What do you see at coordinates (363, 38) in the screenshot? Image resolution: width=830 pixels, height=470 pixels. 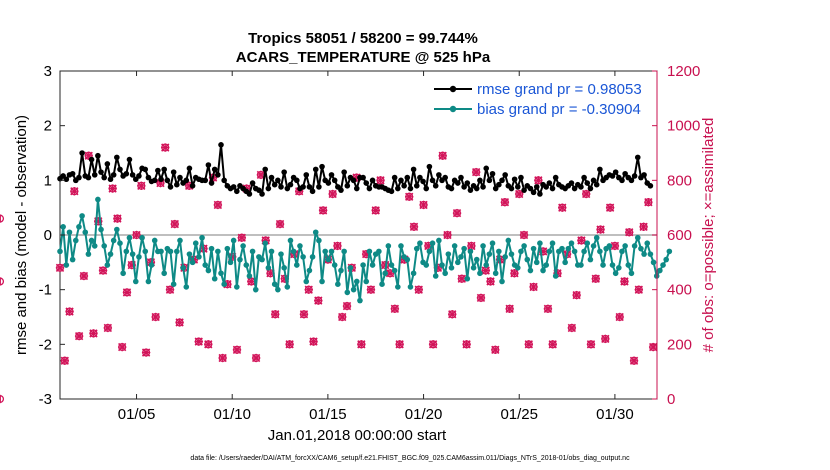 I see `chart-title-line1: Tropics 58051 / 58200 = 99.744%` at bounding box center [363, 38].